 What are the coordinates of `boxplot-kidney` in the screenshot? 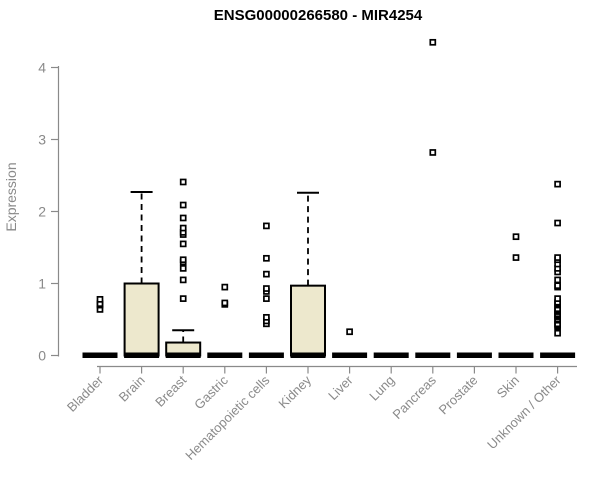 It's located at (308, 274).